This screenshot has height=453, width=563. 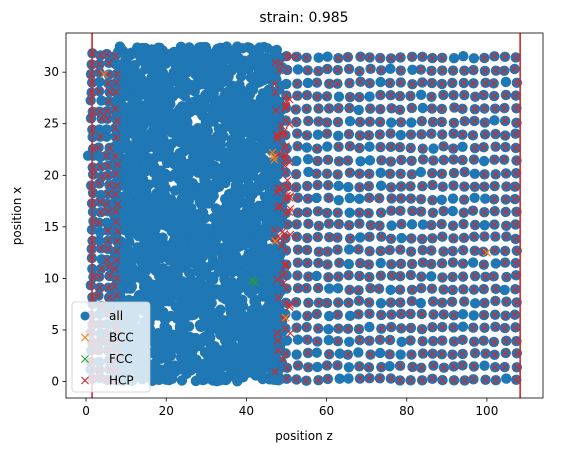 I want to click on y-tick-label: 5, so click(x=55, y=330).